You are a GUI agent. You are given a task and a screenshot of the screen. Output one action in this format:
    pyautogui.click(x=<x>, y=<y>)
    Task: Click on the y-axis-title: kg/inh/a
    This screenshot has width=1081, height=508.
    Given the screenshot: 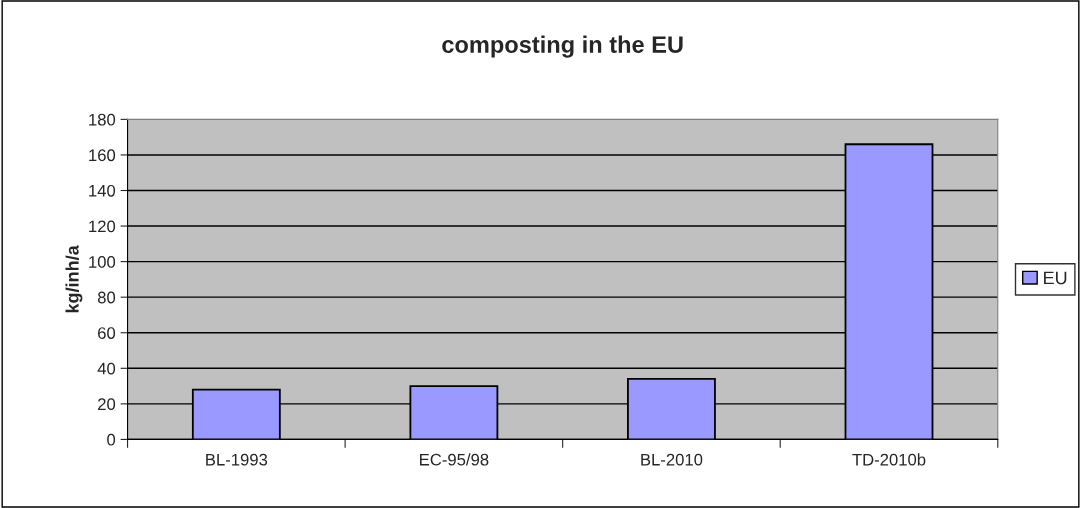 What is the action you would take?
    pyautogui.click(x=74, y=279)
    